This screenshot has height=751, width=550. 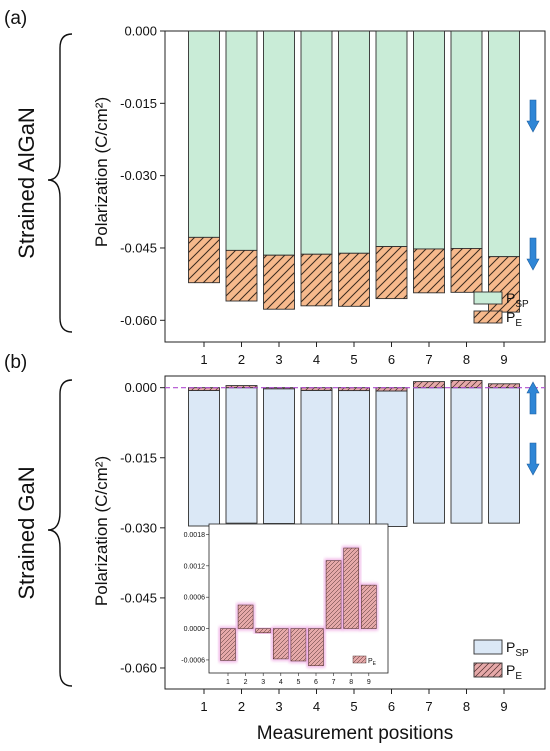 I want to click on legend-swatch-a-psp, so click(x=488, y=298).